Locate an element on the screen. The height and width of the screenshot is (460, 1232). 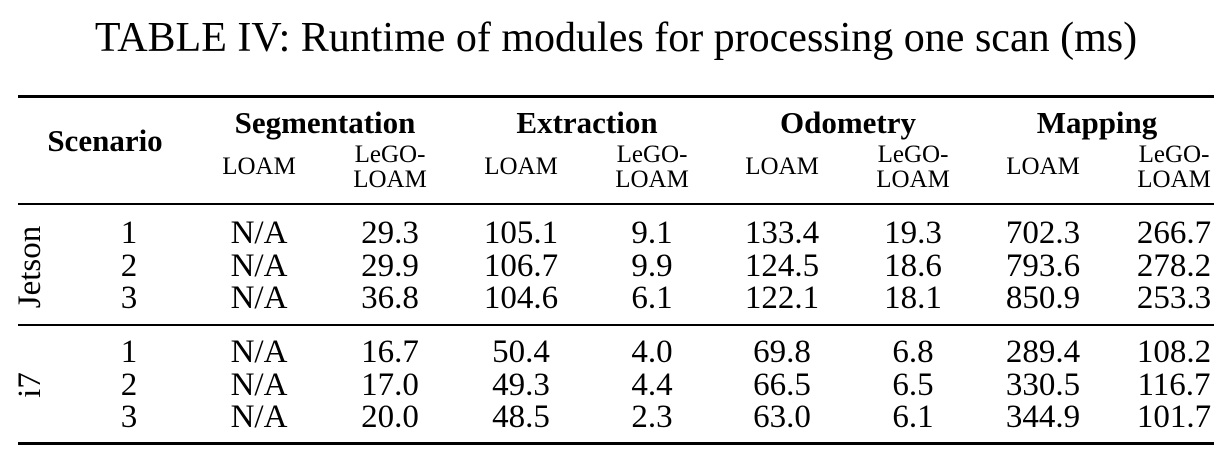
value-cell: 124.5 is located at coordinates (782, 266).